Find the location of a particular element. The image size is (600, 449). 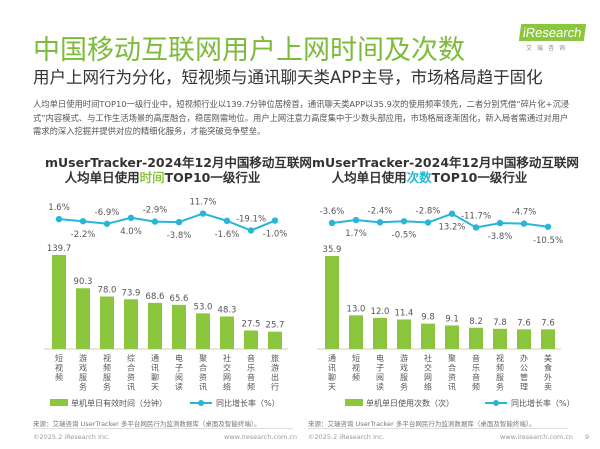

growth-label: 11.7% is located at coordinates (202, 203).